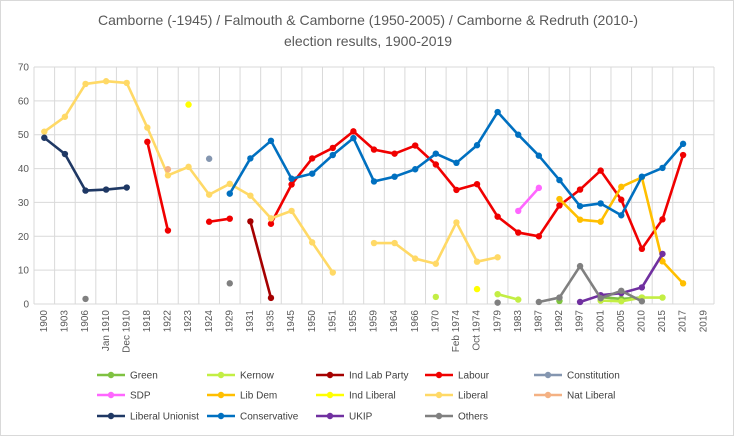 The width and height of the screenshot is (734, 437). What do you see at coordinates (24, 101) in the screenshot?
I see `y-tick-label: 60` at bounding box center [24, 101].